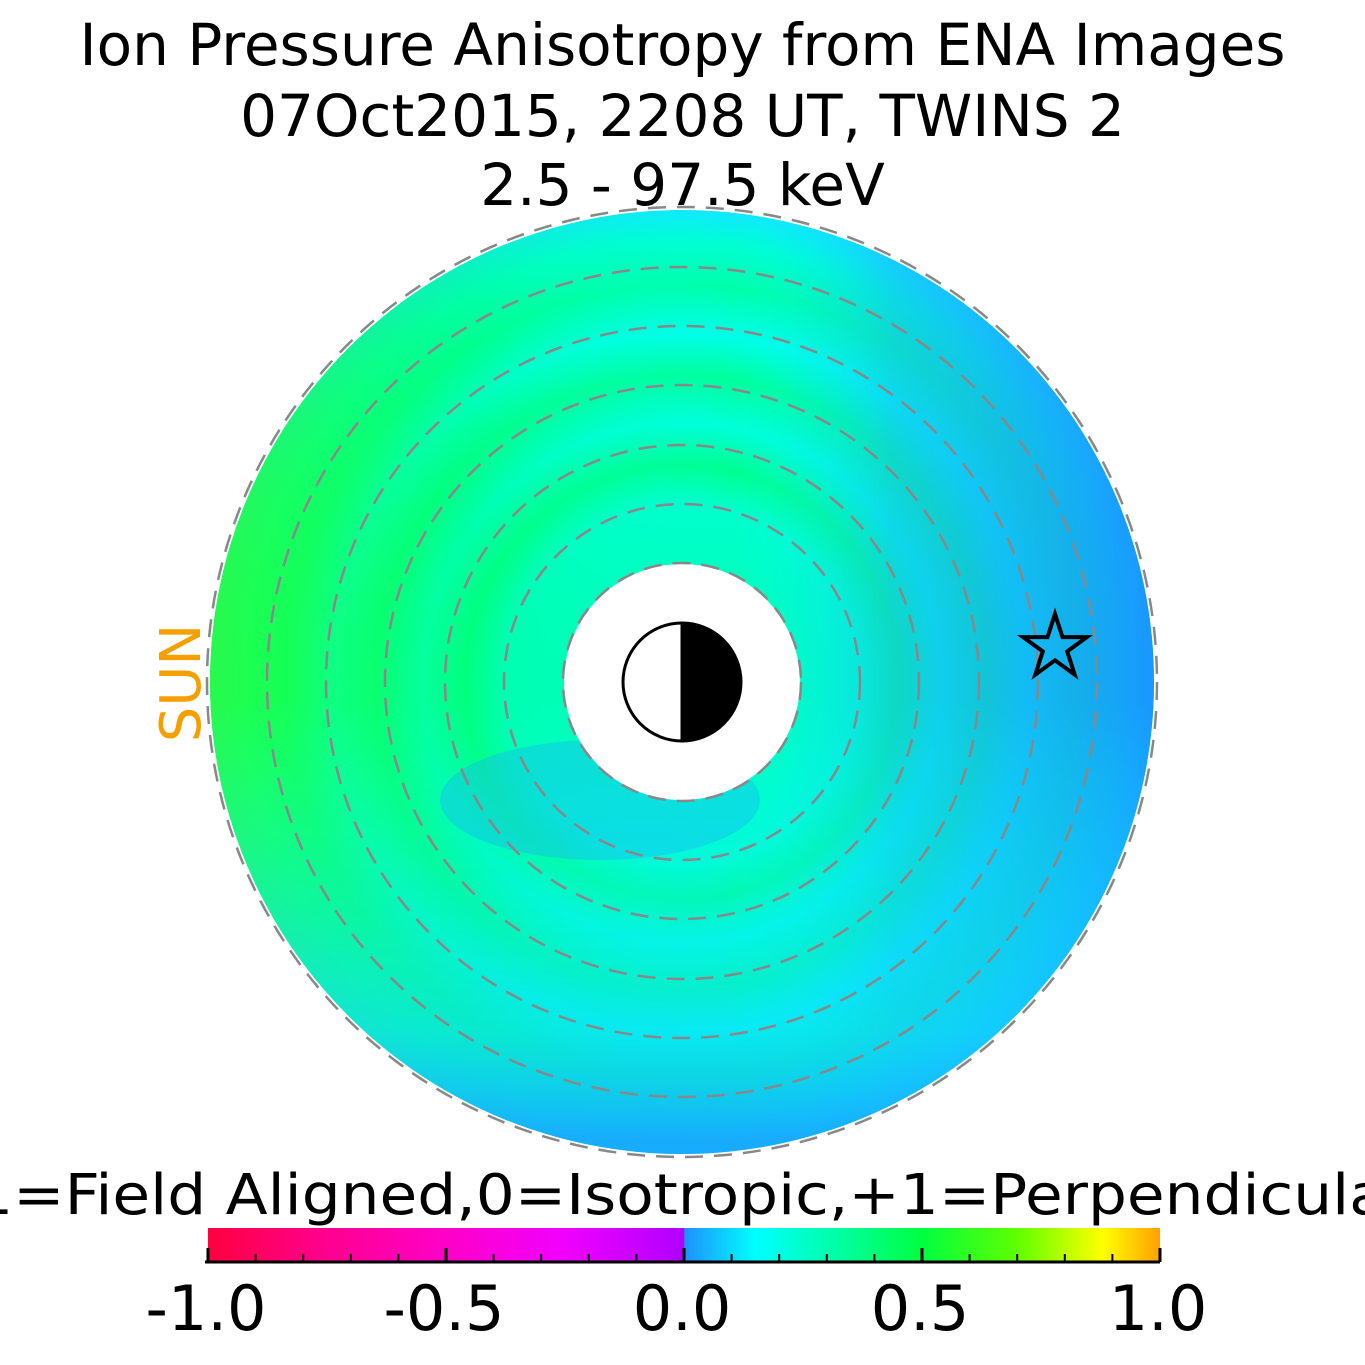  I want to click on colorbar-tick-label: -0.5, so click(444, 1308).